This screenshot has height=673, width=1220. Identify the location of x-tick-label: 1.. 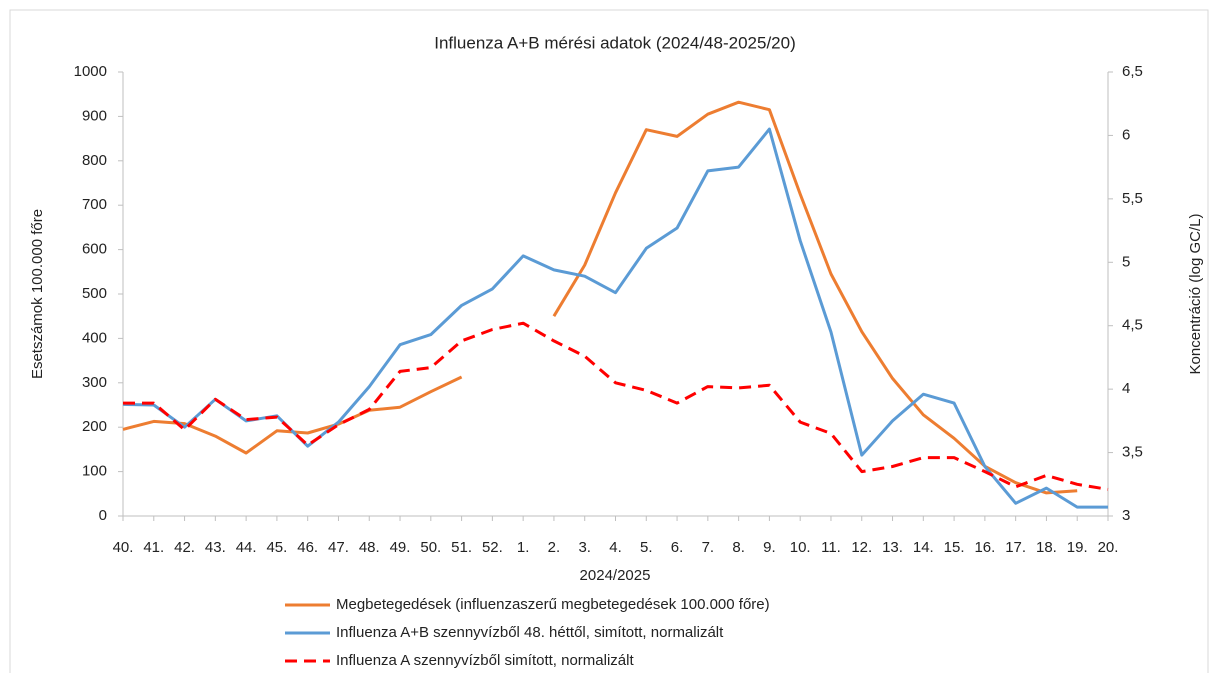
(523, 547).